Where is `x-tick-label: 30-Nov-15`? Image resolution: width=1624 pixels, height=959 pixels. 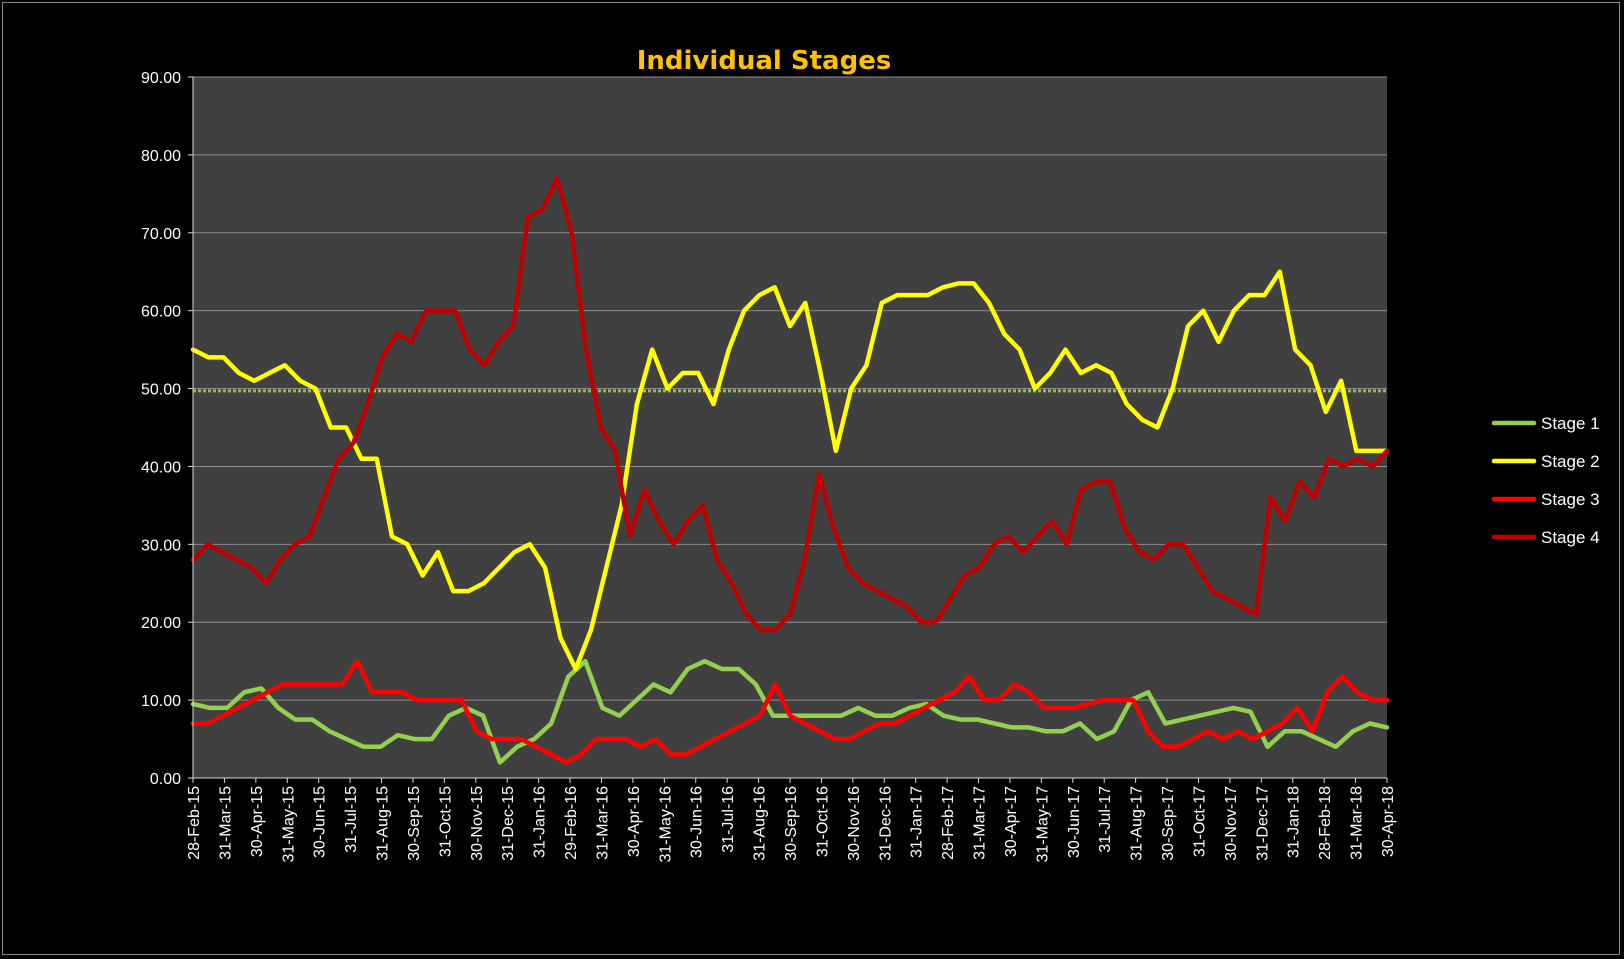 x-tick-label: 30-Nov-15 is located at coordinates (477, 823).